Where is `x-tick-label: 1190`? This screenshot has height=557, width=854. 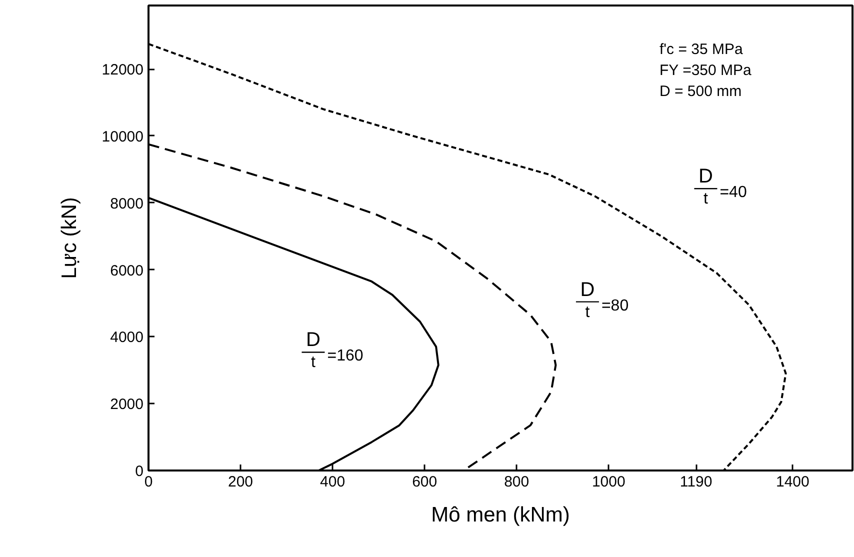
x-tick-label: 1190 is located at coordinates (696, 482).